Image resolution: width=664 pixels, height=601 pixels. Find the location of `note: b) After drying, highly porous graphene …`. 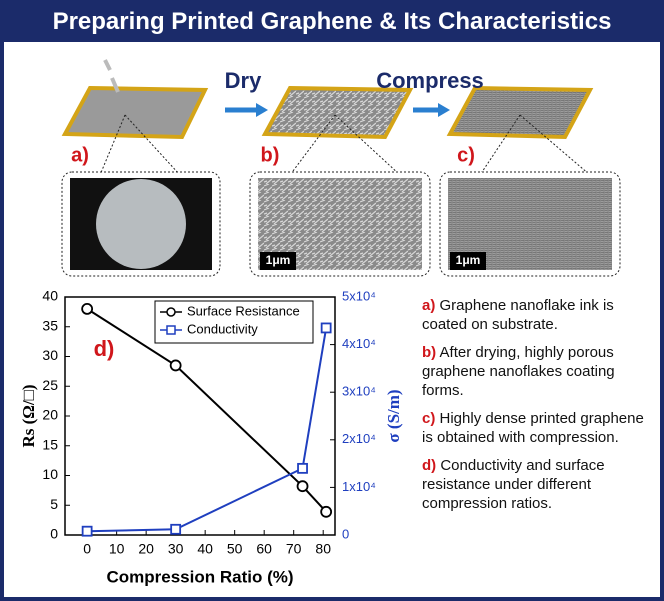

note: b) After drying, highly porous graphene … is located at coordinates (533, 371).